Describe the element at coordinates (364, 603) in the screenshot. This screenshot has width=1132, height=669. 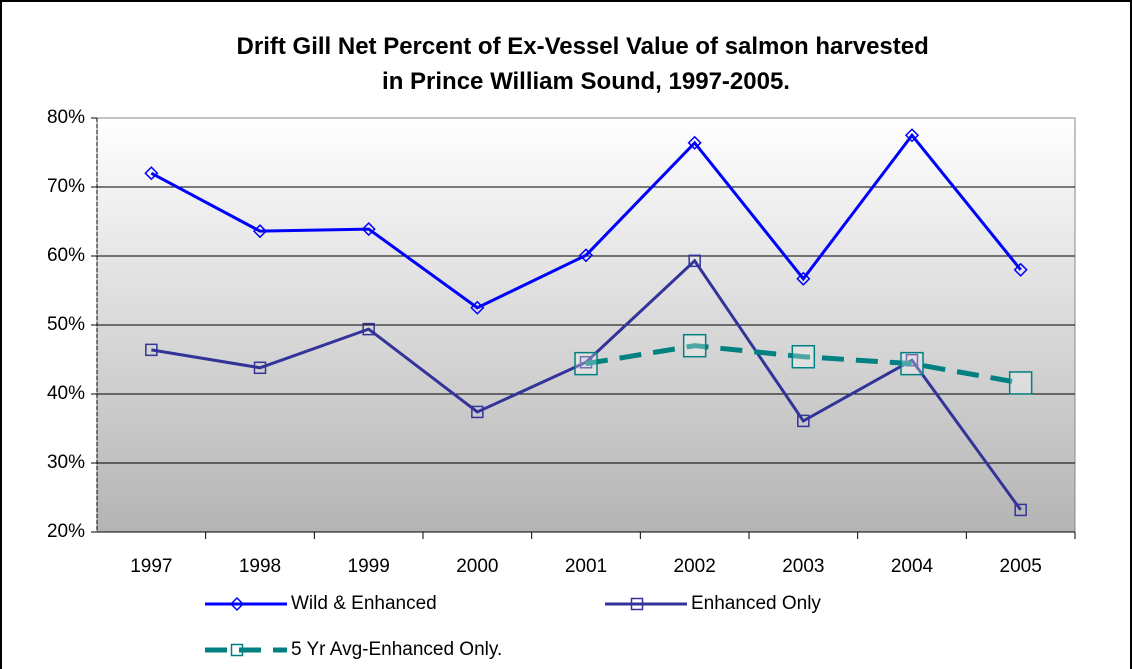
I see `legend-label: Wild & Enhanced` at that location.